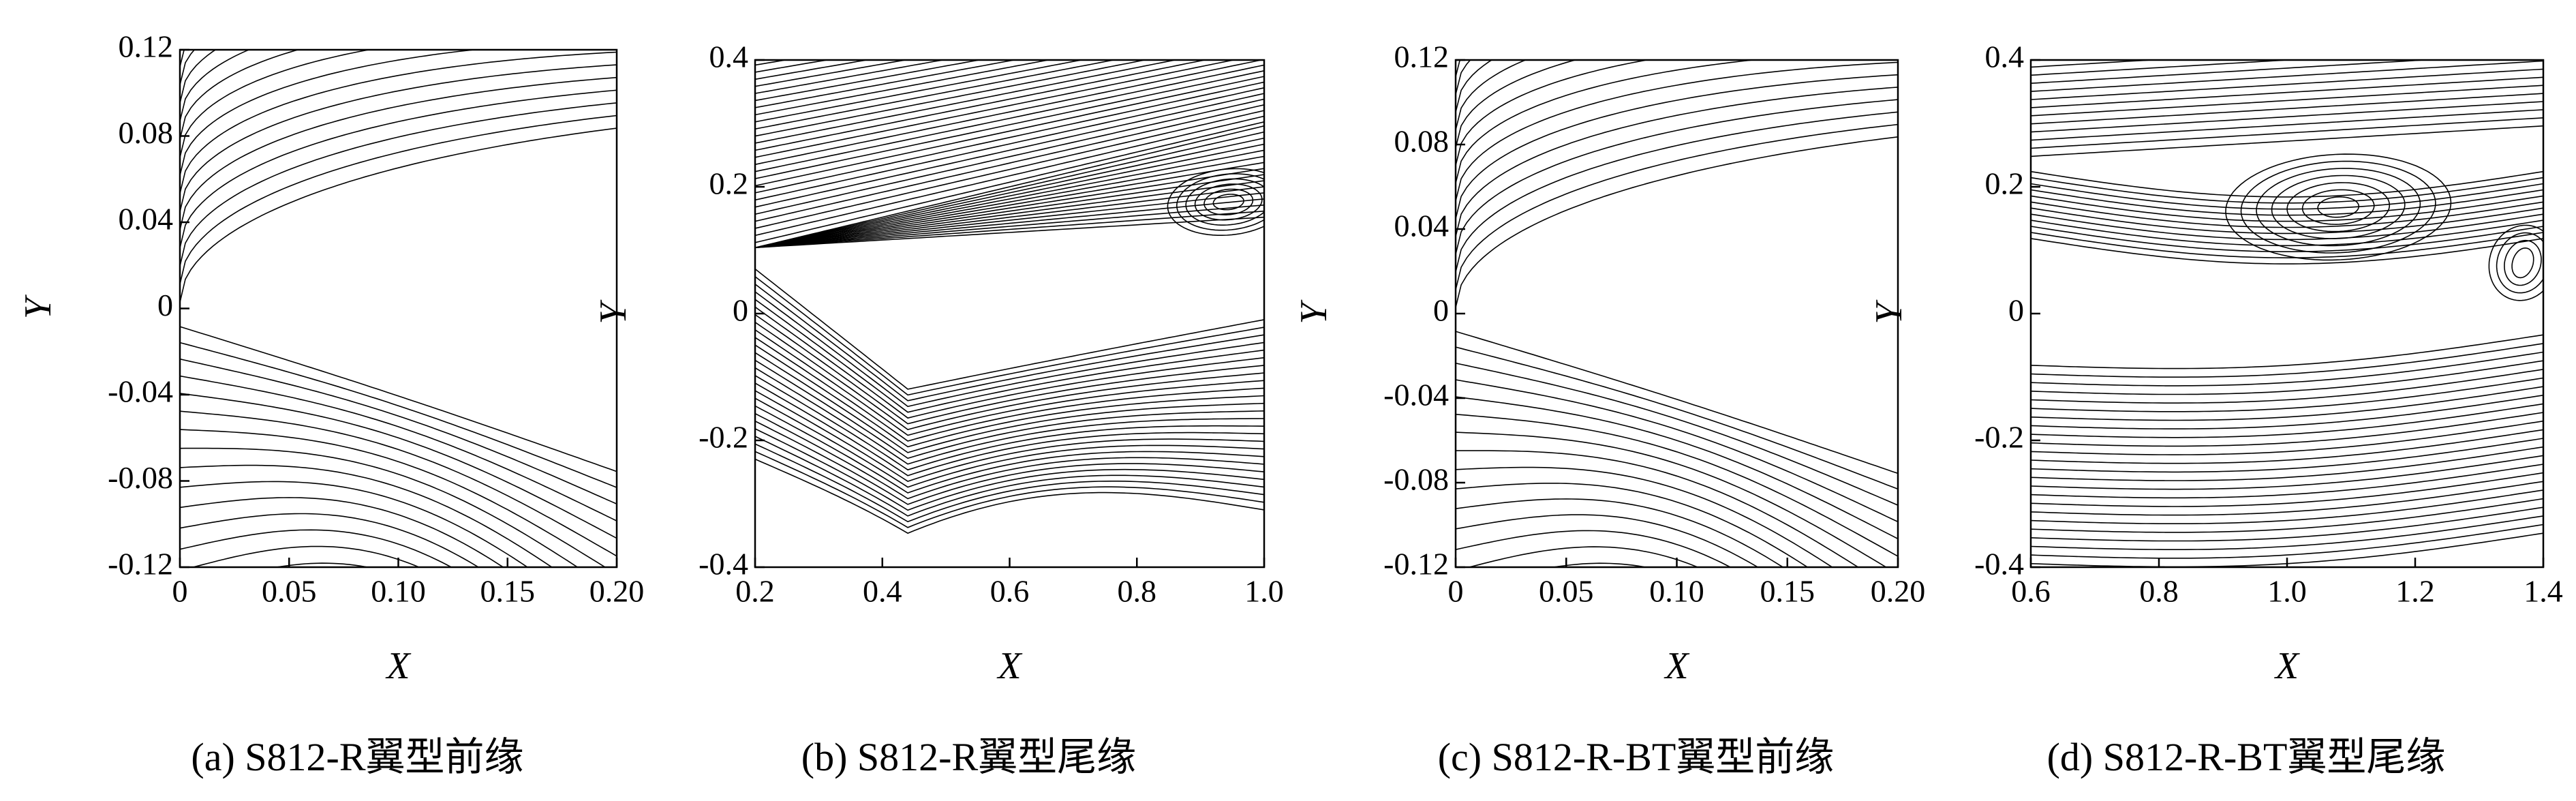 The image size is (2576, 801). I want to click on x-tick-label: 1.4, so click(2543, 591).